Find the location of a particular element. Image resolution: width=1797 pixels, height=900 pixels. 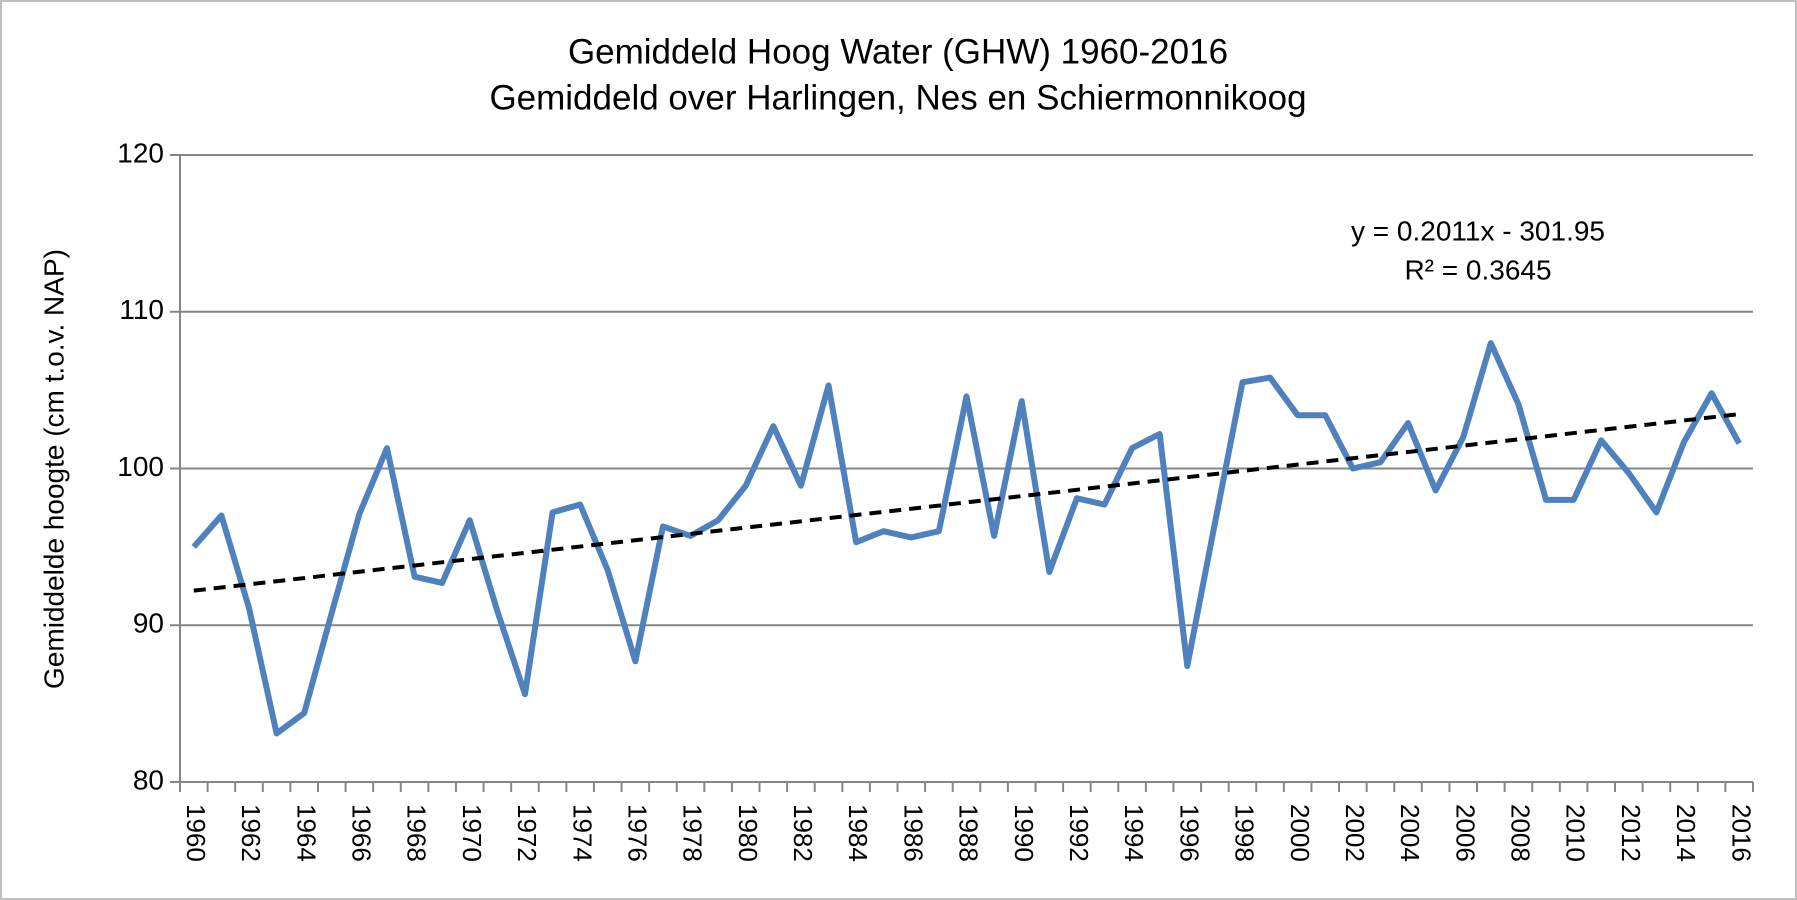

x-tick-label: 1992 is located at coordinates (1079, 833).